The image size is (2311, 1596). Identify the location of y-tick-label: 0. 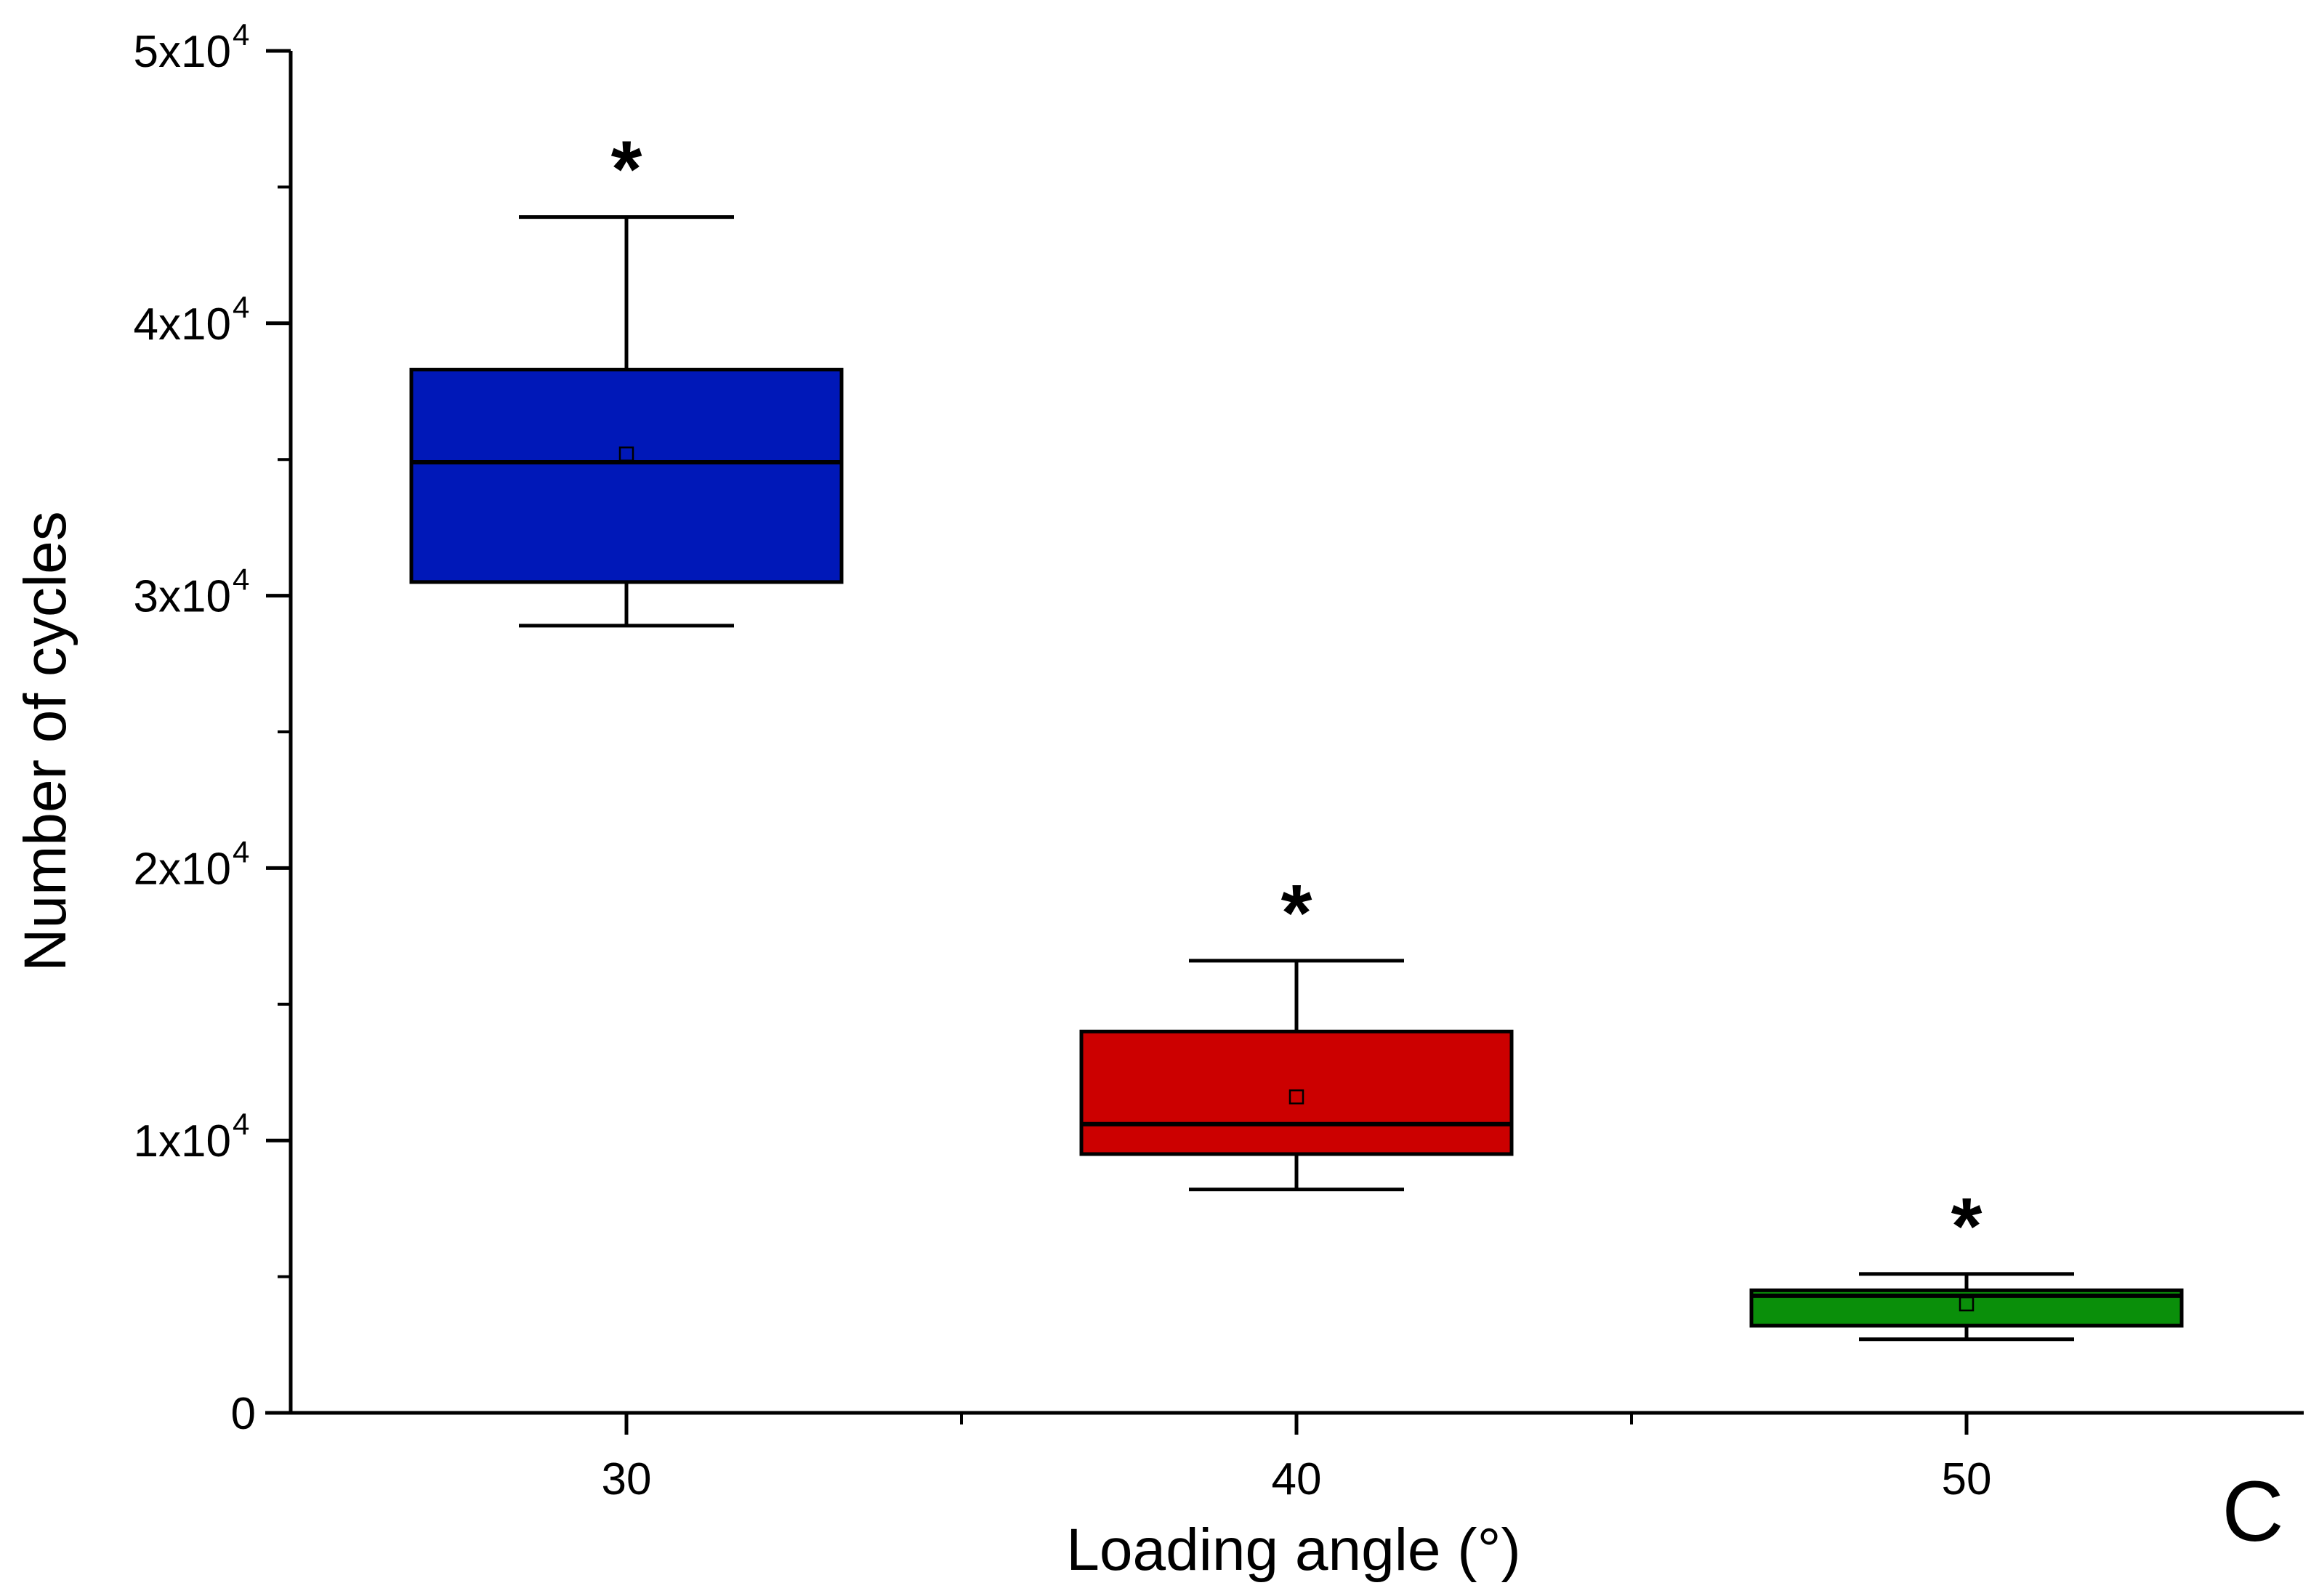
(244, 1414).